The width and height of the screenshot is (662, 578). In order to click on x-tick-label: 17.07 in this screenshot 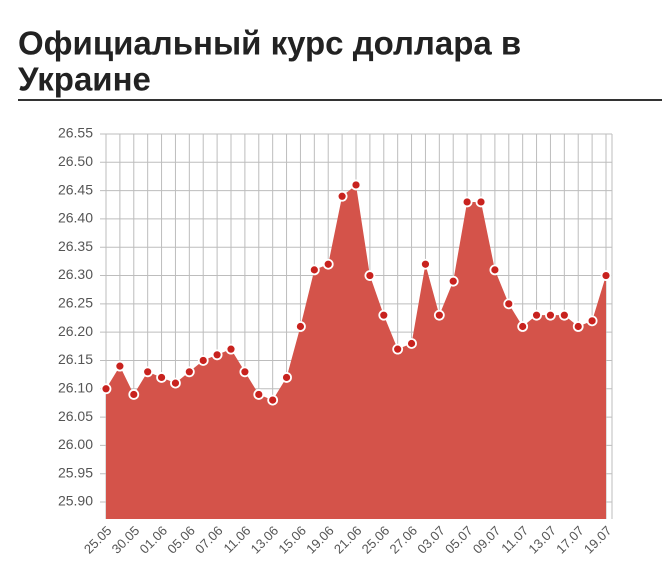, I will do `click(570, 540)`.